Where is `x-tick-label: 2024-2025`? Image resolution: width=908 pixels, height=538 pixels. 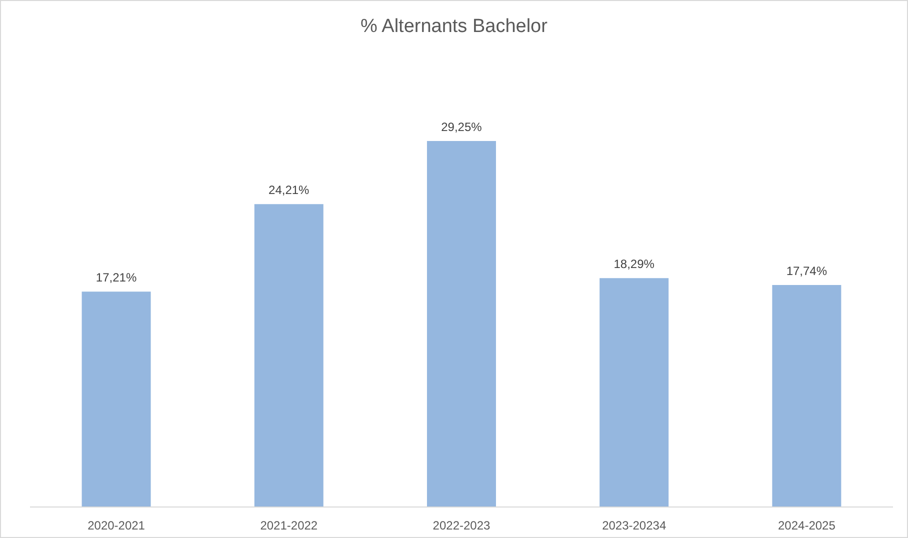
x-tick-label: 2024-2025 is located at coordinates (807, 525).